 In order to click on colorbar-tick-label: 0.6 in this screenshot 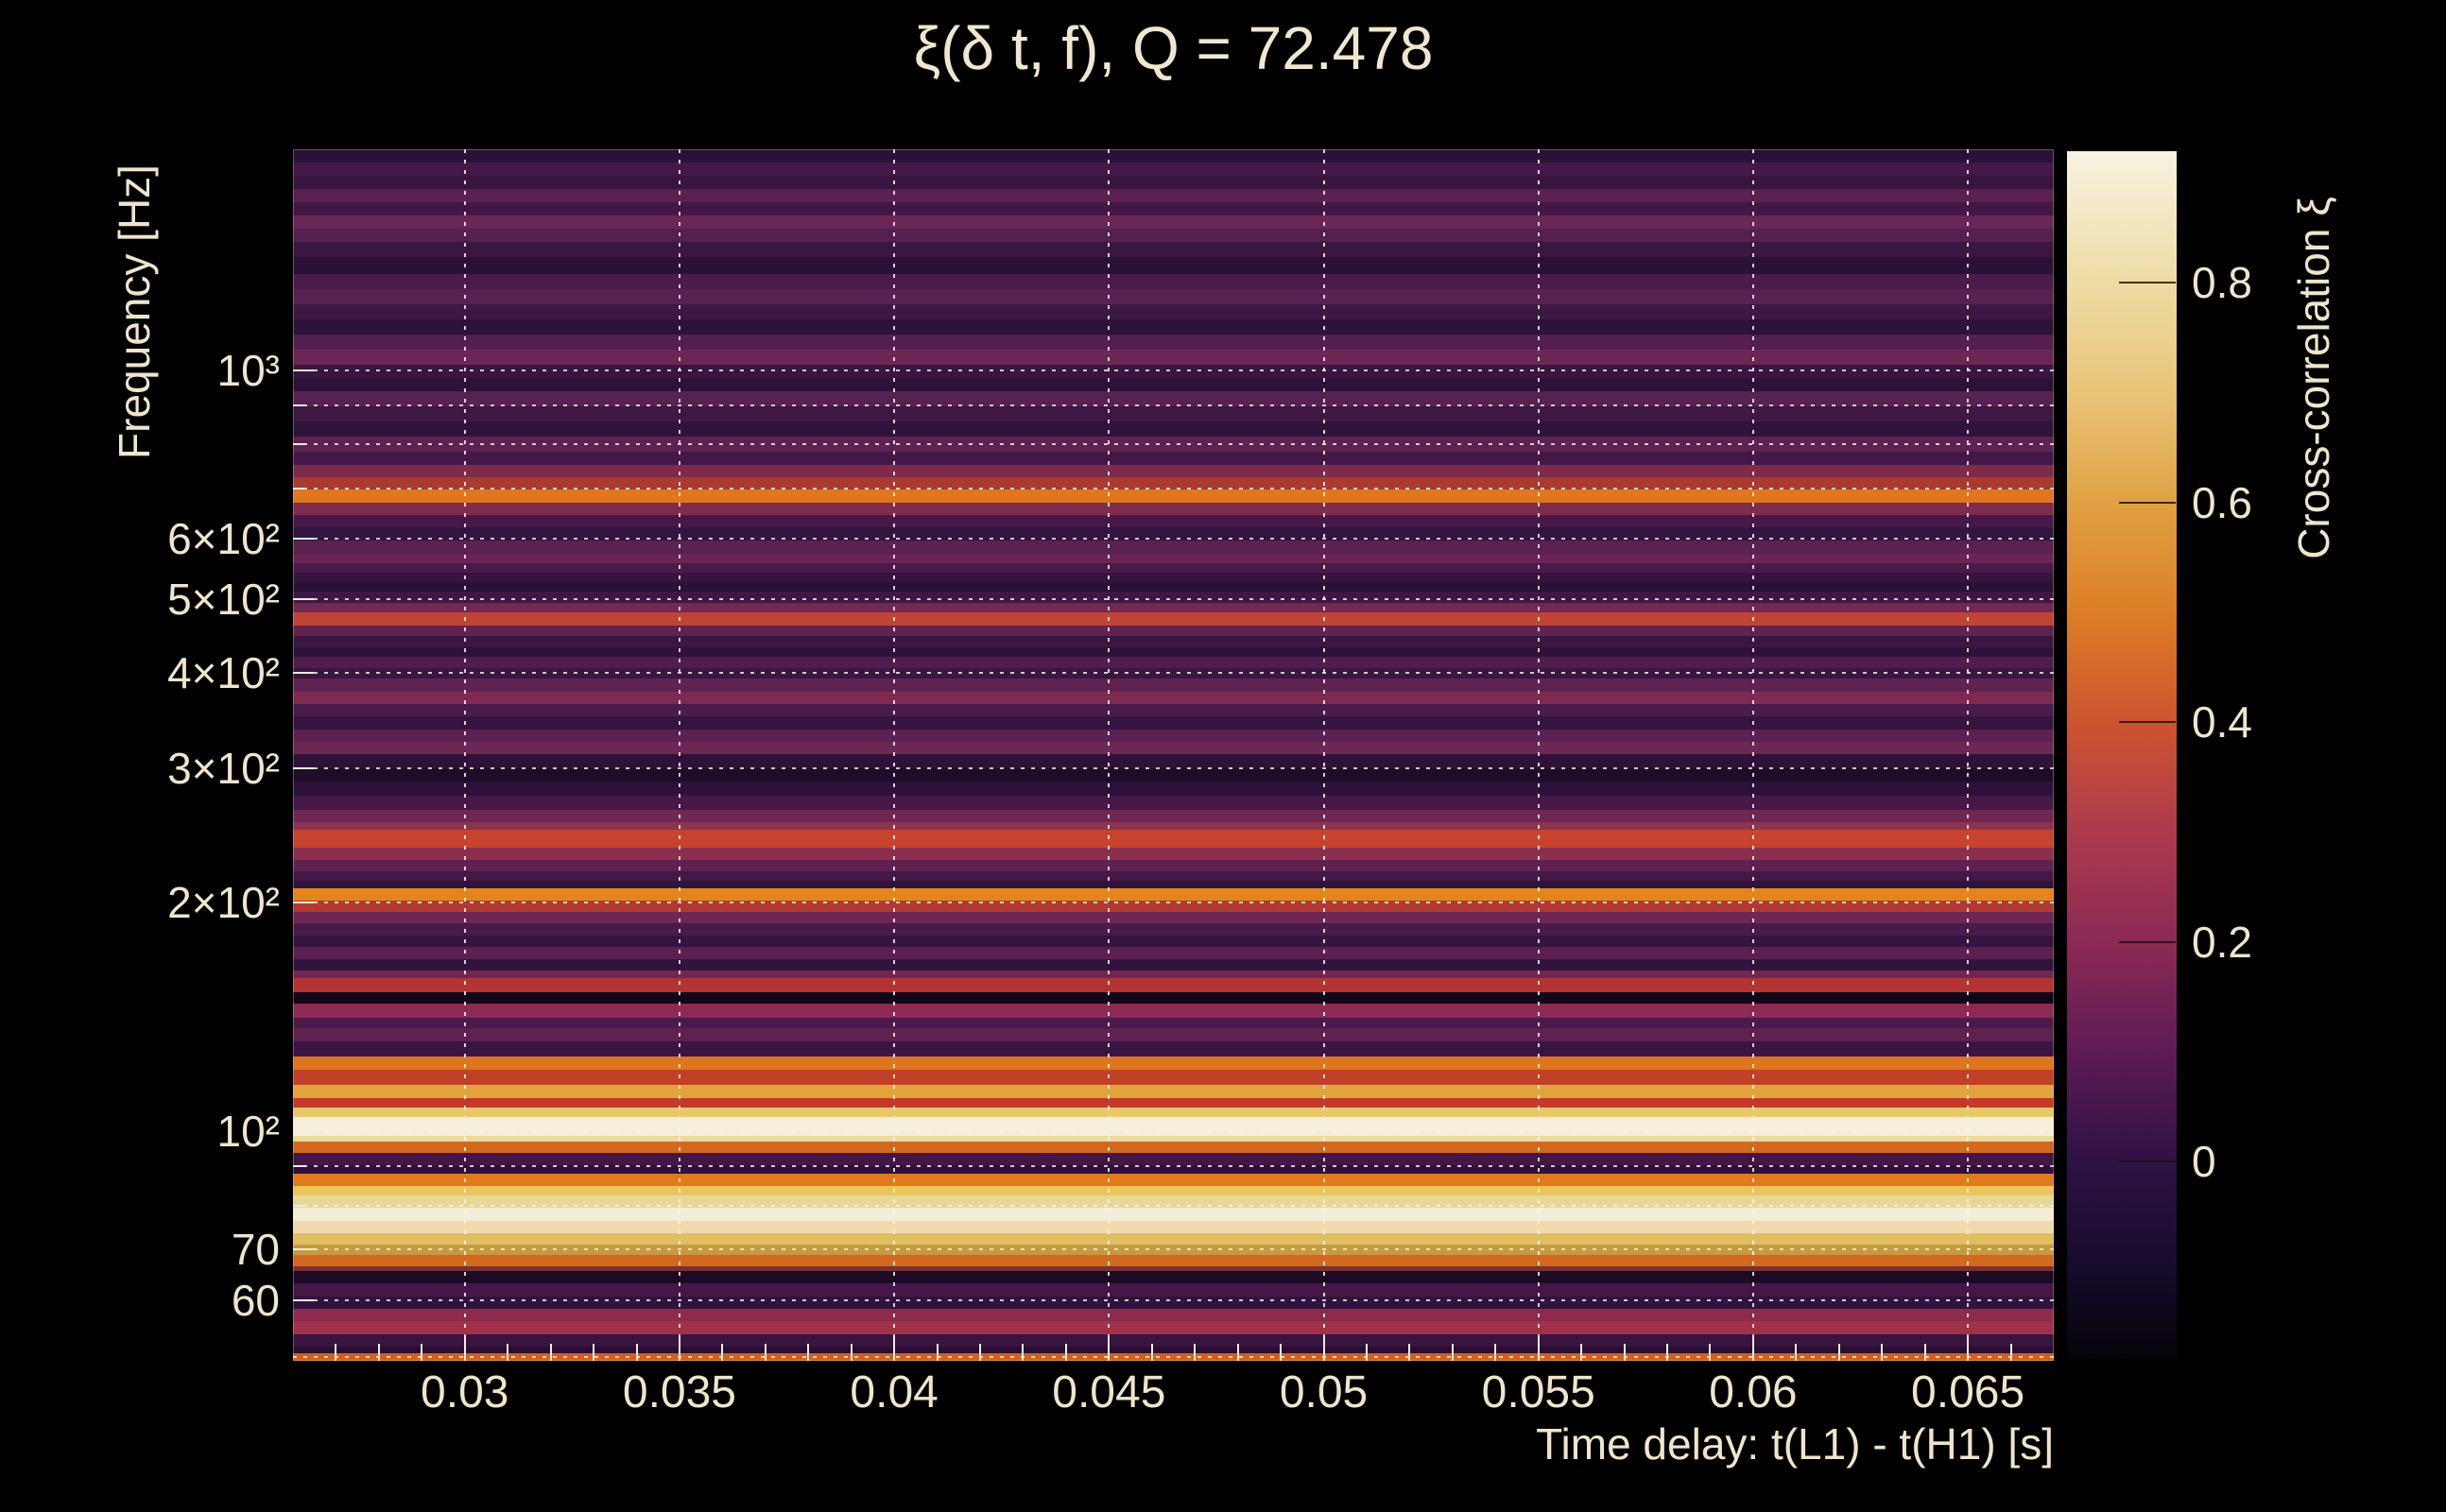, I will do `click(2222, 502)`.